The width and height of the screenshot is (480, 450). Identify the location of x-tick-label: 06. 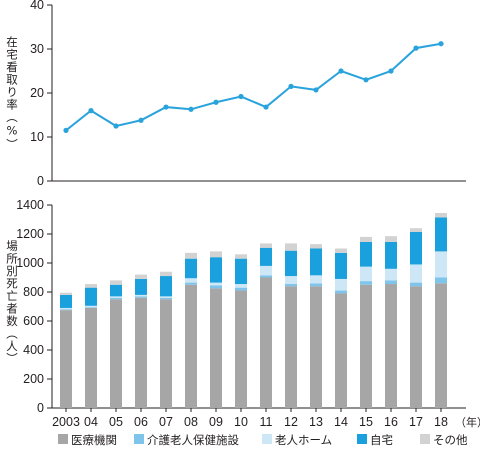
(141, 422).